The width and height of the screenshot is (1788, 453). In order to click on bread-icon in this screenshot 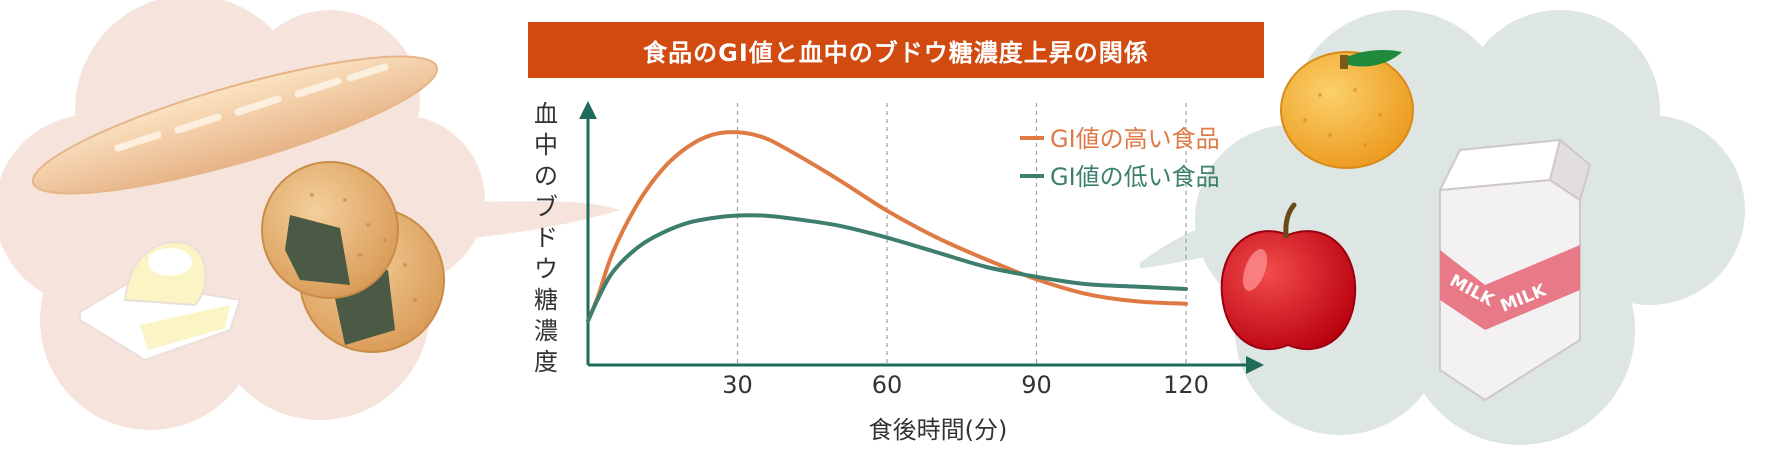, I will do `click(235, 125)`.